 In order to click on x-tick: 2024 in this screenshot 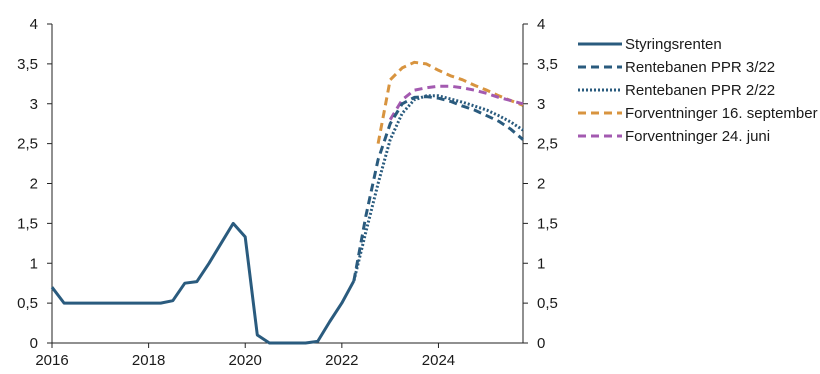, I will do `click(438, 356)`.